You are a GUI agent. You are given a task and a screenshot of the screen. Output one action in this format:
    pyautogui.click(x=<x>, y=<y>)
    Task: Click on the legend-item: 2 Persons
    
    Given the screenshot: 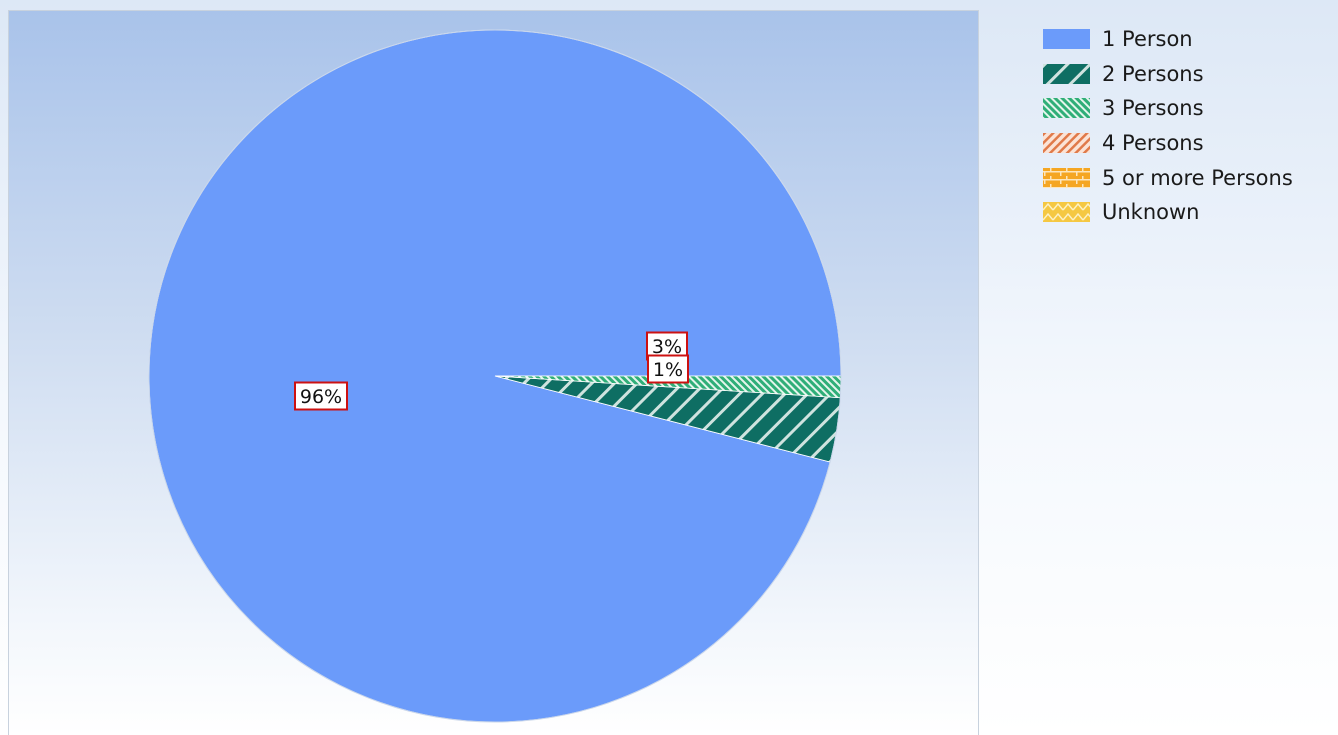 What is the action you would take?
    pyautogui.click(x=1189, y=74)
    